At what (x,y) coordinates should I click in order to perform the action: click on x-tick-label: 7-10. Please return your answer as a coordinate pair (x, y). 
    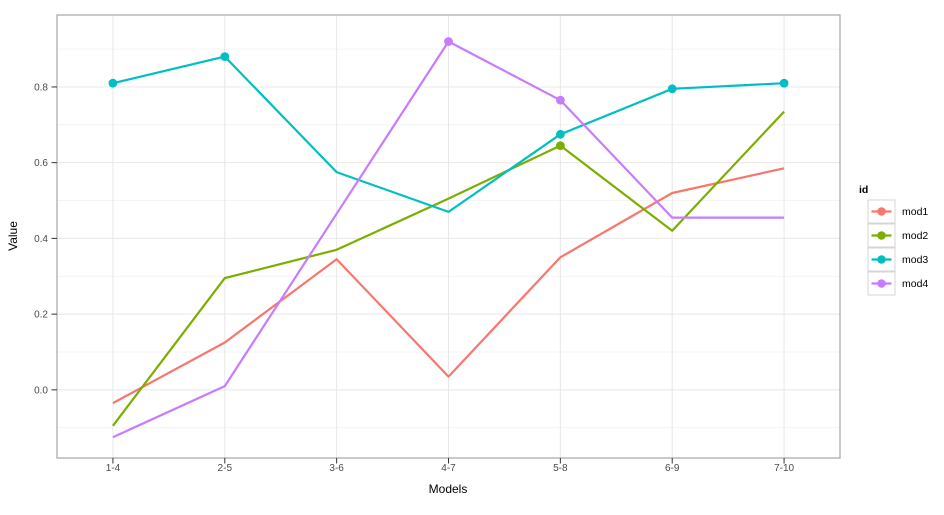
    Looking at the image, I should click on (784, 468).